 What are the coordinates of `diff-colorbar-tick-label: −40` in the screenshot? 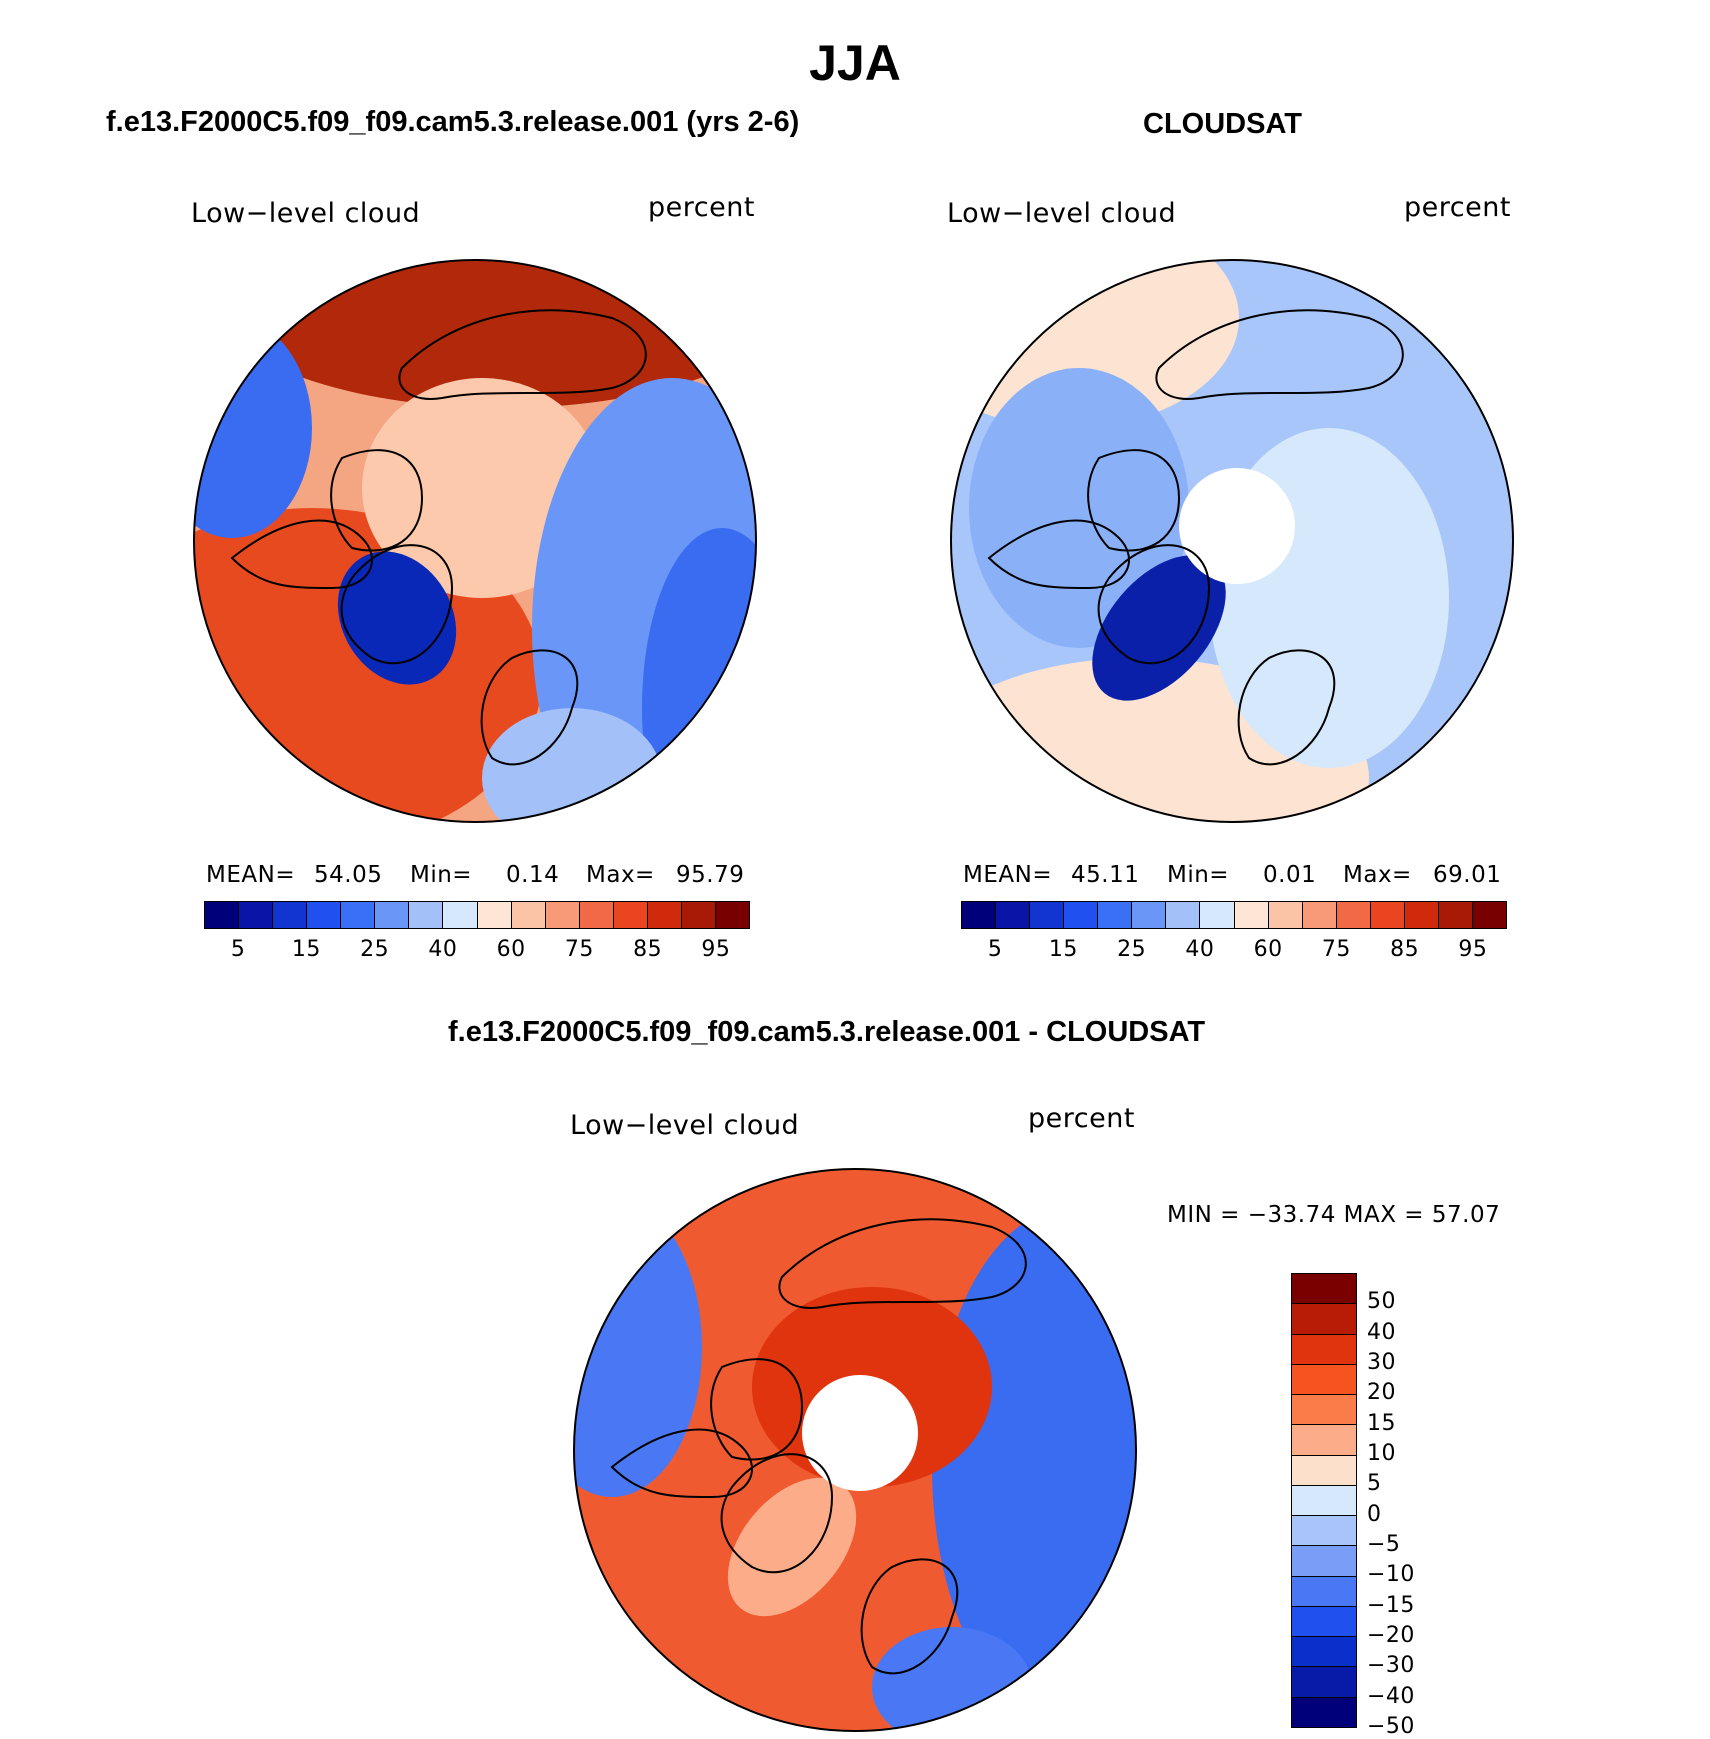 It's located at (1391, 1696).